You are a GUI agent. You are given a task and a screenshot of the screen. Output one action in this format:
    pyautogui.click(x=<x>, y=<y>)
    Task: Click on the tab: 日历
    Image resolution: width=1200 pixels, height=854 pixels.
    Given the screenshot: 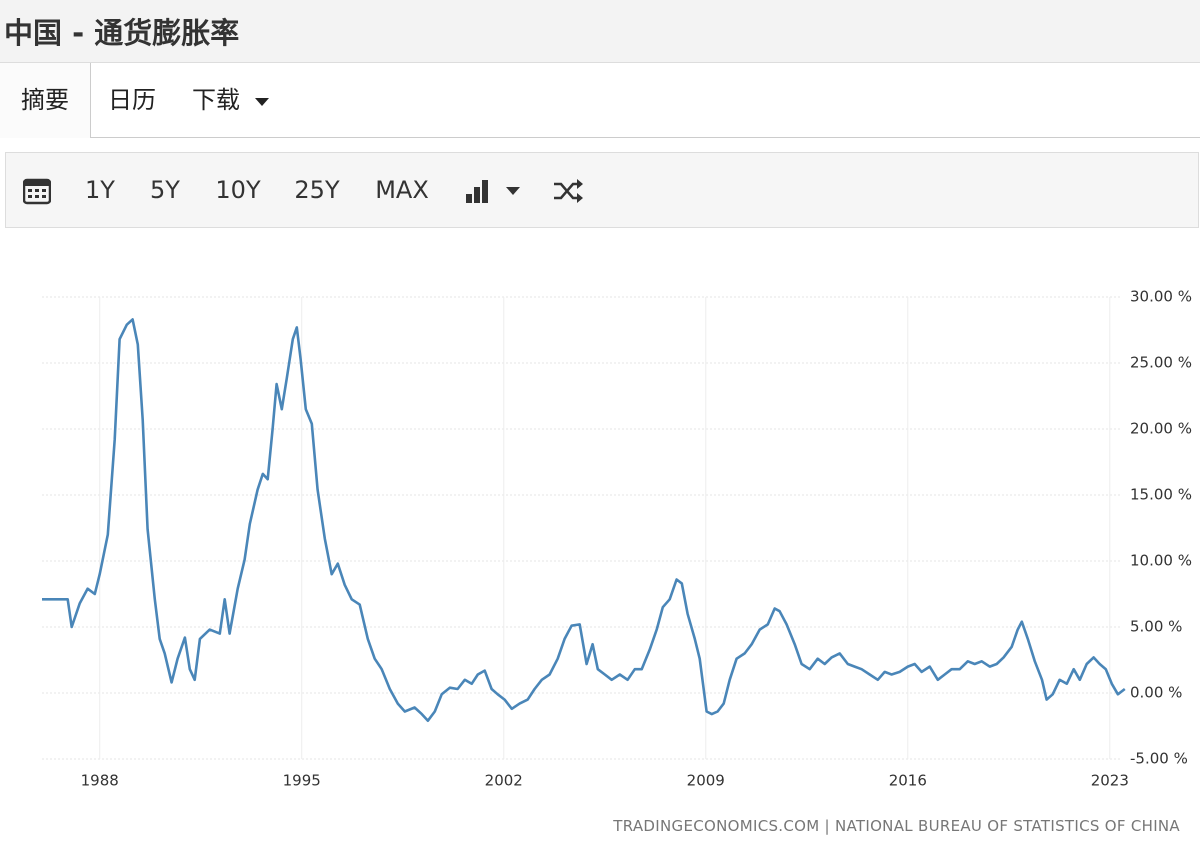 What is the action you would take?
    pyautogui.click(x=132, y=100)
    